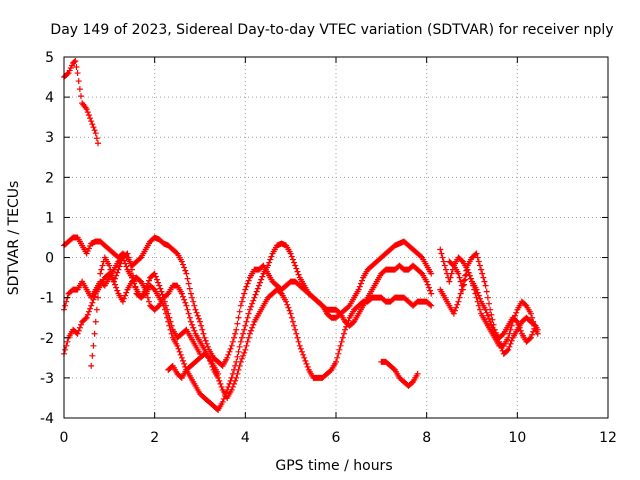 This screenshot has height=480, width=640. What do you see at coordinates (47, 299) in the screenshot?
I see `y-tick-label: -1` at bounding box center [47, 299].